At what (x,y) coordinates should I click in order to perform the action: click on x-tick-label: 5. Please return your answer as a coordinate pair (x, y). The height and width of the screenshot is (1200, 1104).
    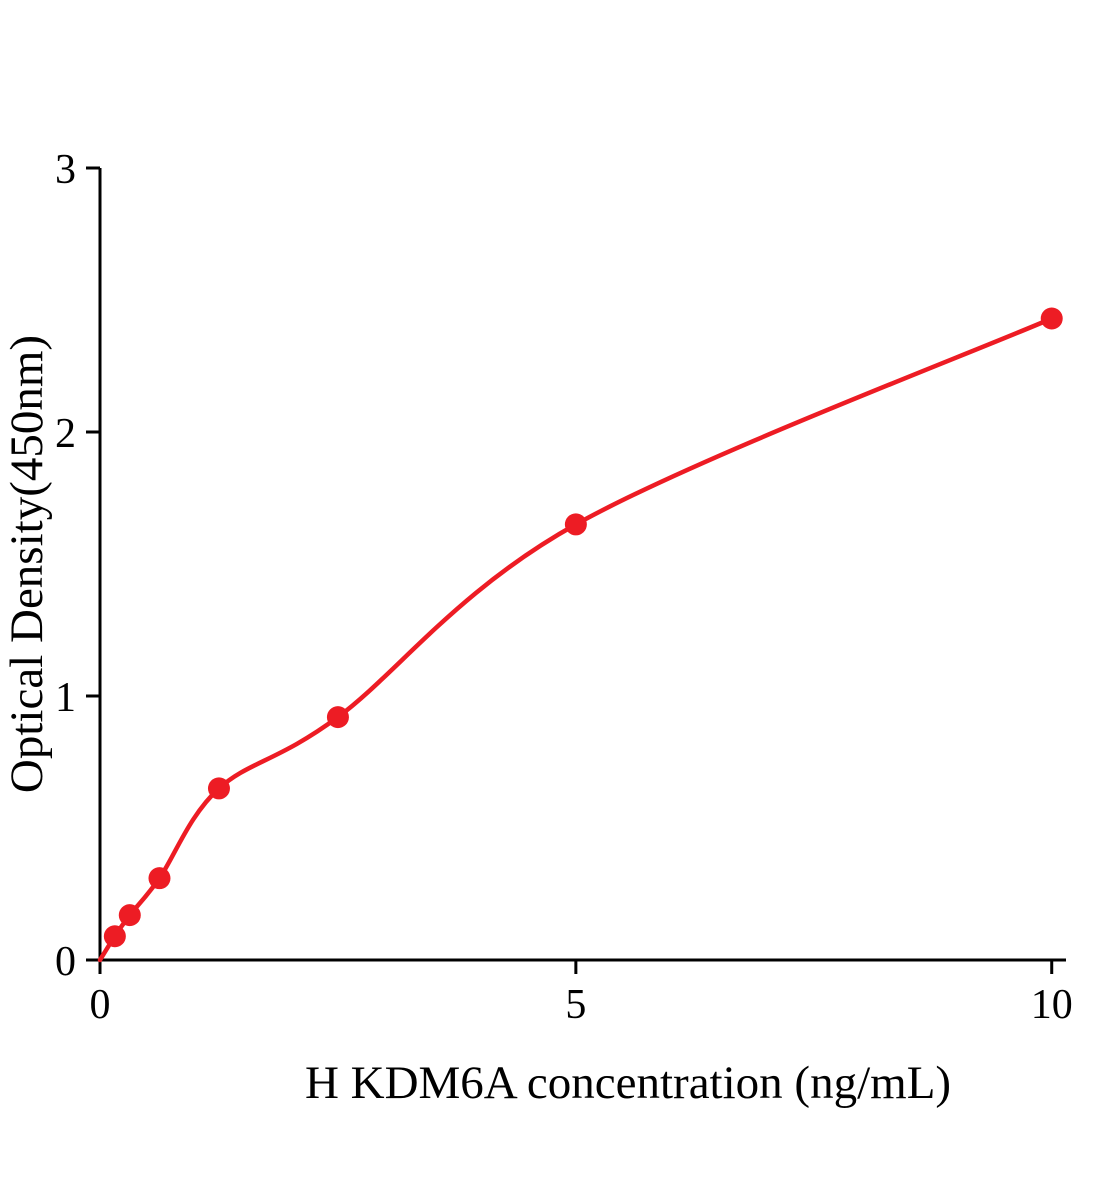
    Looking at the image, I should click on (575, 1005).